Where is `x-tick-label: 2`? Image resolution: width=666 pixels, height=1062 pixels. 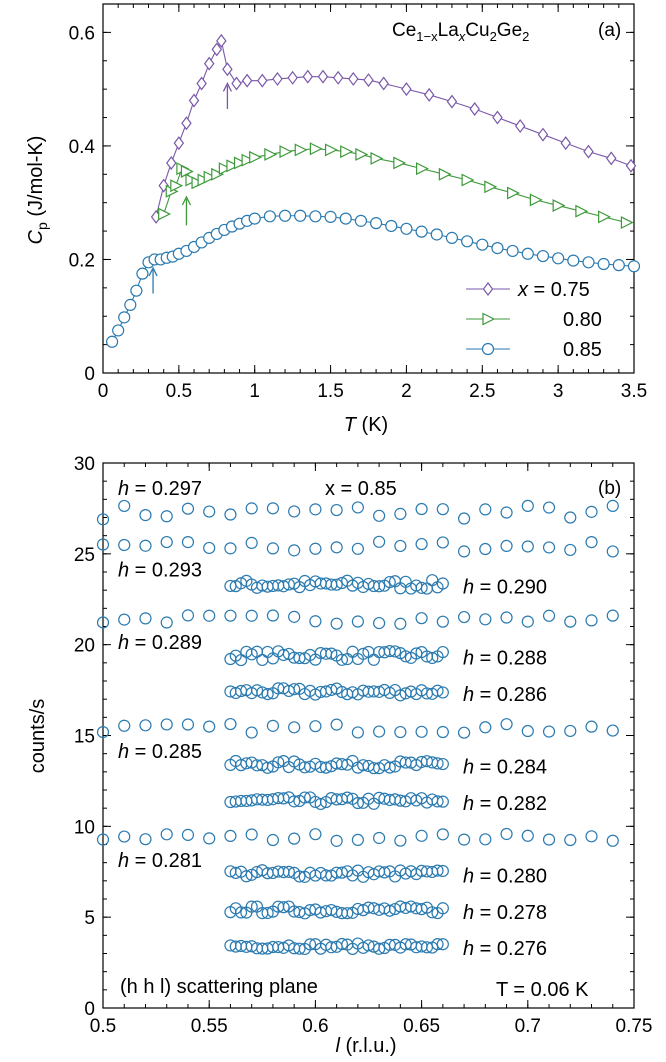 x-tick-label: 2 is located at coordinates (406, 391).